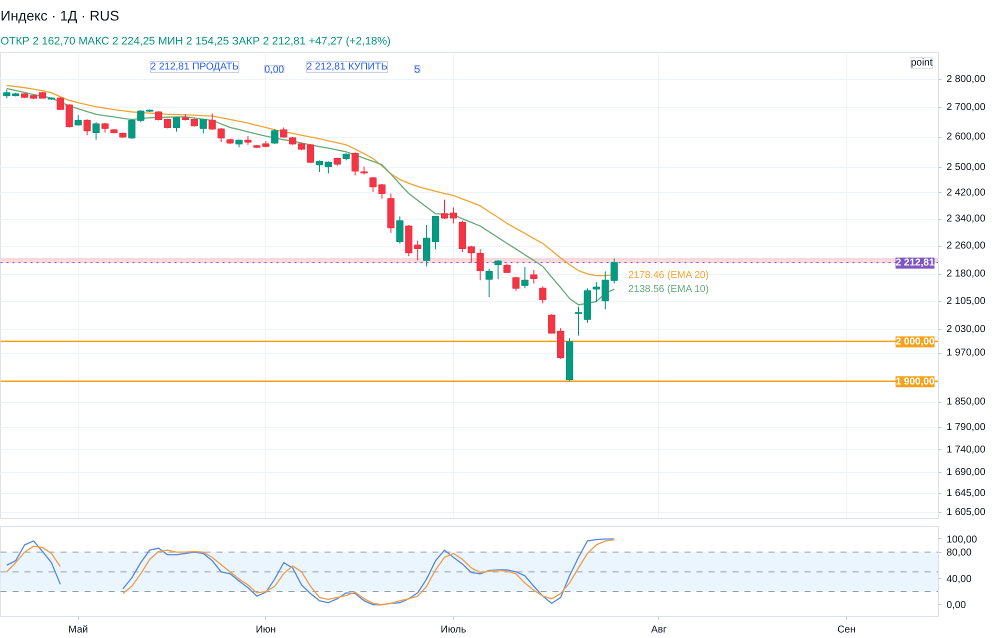  I want to click on ref-line-label: 2 000,00, so click(915, 342).